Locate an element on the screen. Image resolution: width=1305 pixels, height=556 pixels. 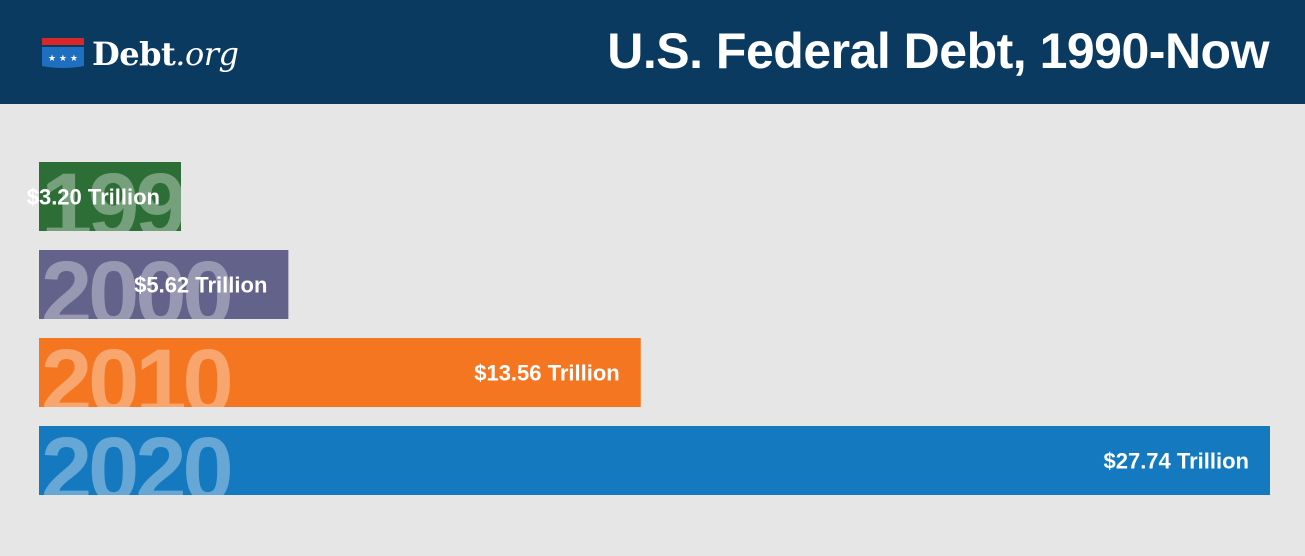
bar-group-2010: 2010 $13.56 Trillion is located at coordinates (340, 382).